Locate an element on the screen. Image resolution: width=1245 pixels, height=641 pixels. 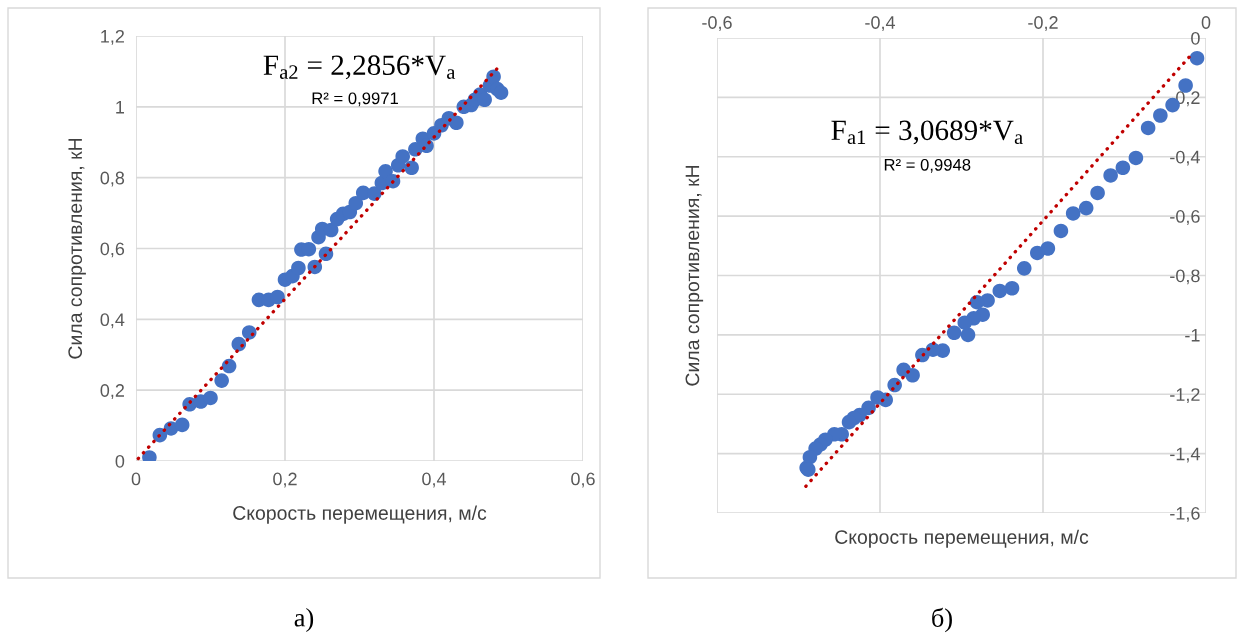
x-tick-label: -0,2 is located at coordinates (1043, 24).